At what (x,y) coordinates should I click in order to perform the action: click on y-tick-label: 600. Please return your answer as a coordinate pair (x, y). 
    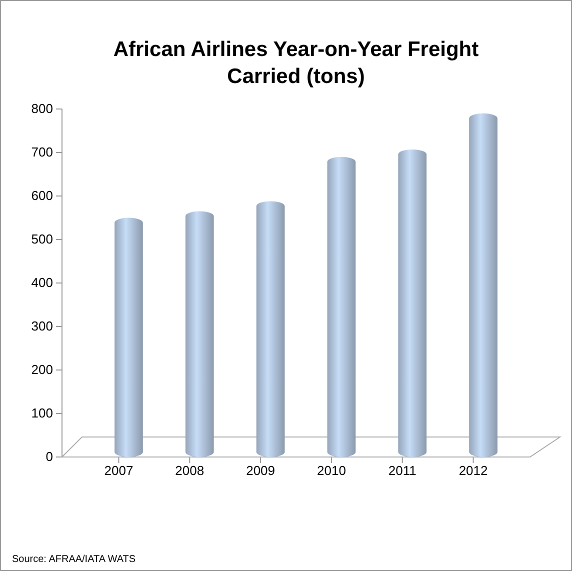
    Looking at the image, I should click on (42, 196).